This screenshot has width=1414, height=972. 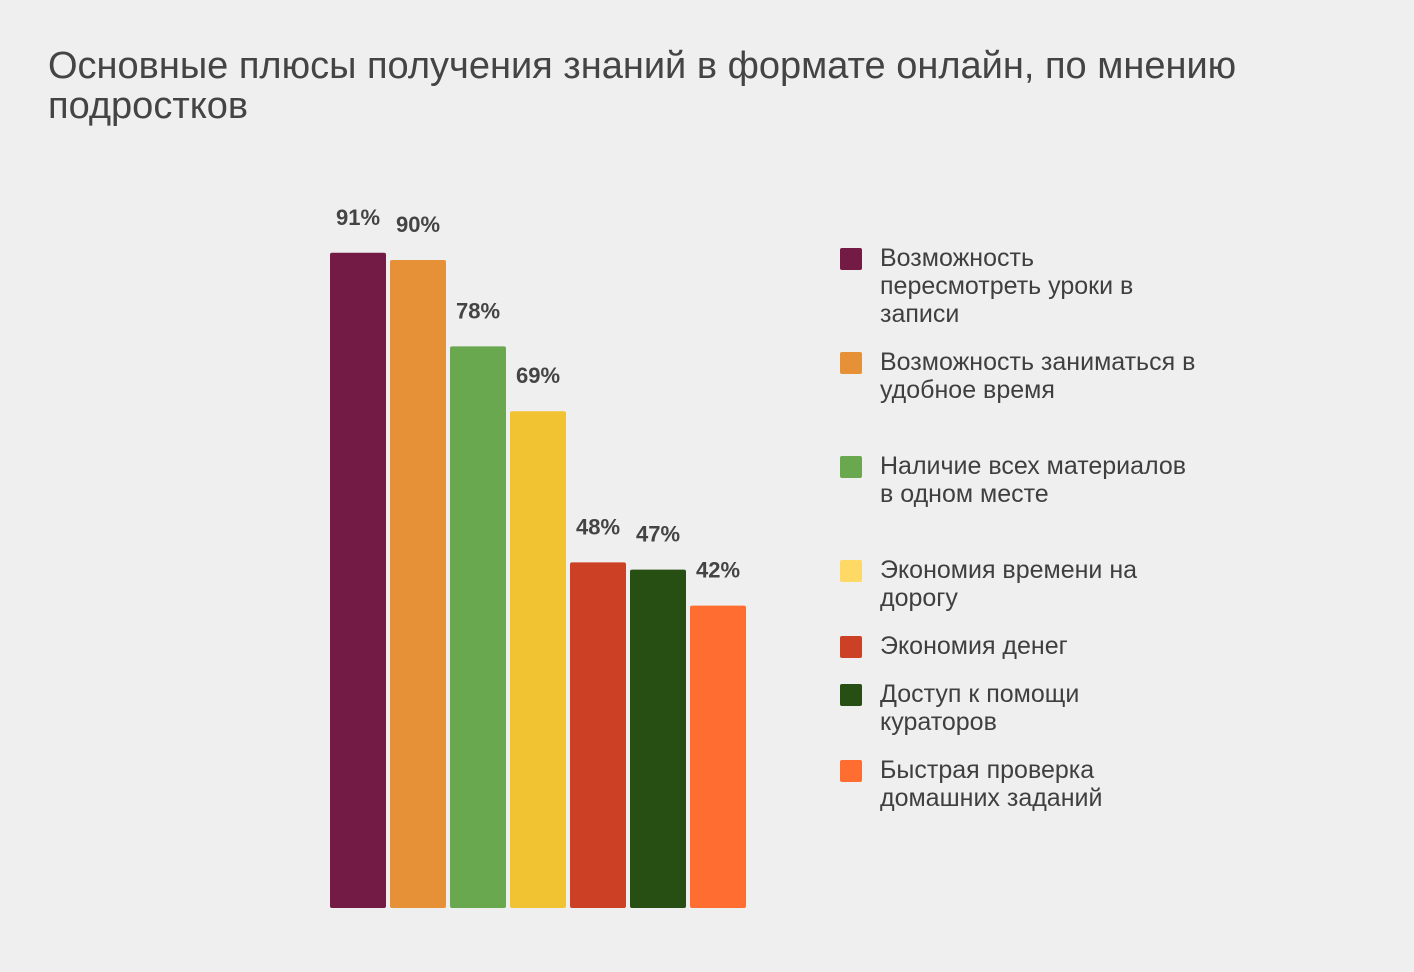 I want to click on legend-label-5: Экономия денег, so click(x=974, y=646).